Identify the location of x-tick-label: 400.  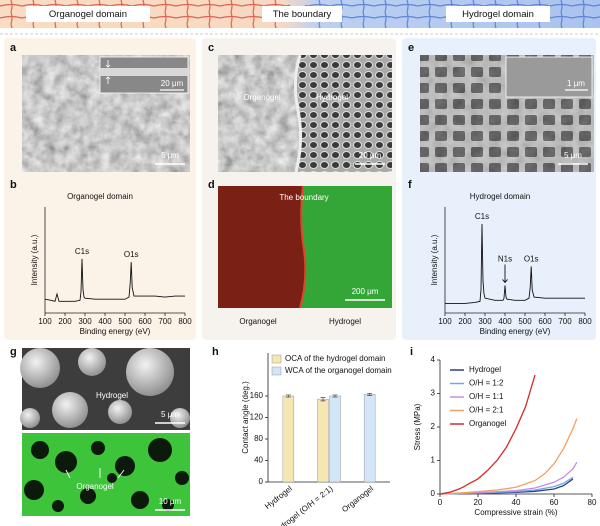
(505, 321).